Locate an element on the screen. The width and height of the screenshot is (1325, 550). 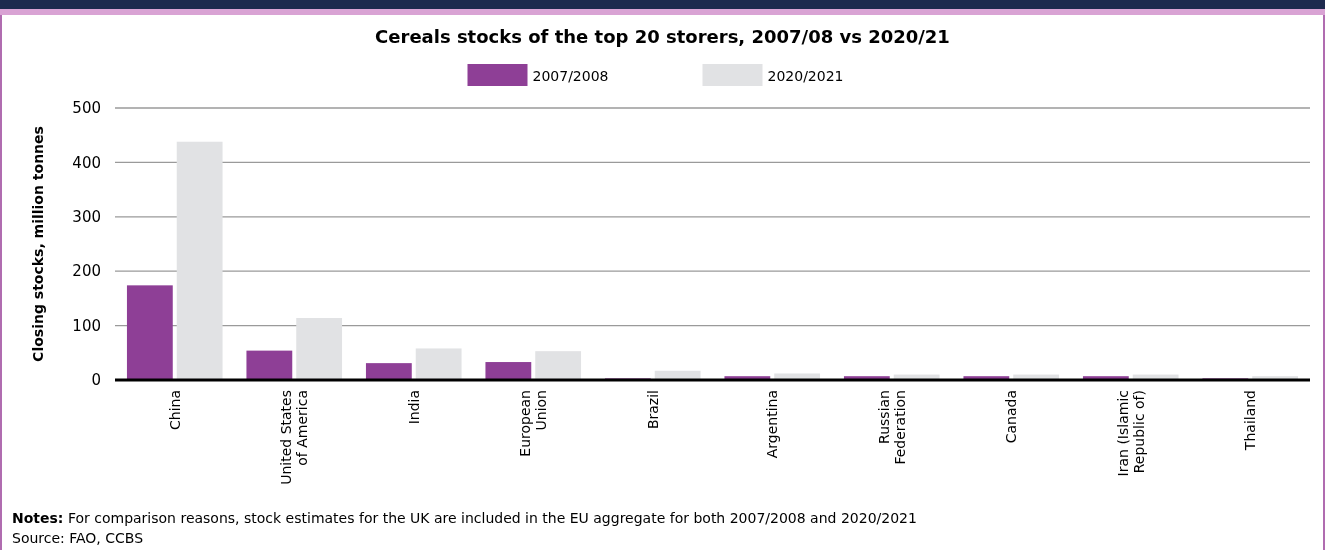
x-tick-label: Thailand is located at coordinates (1250, 421).